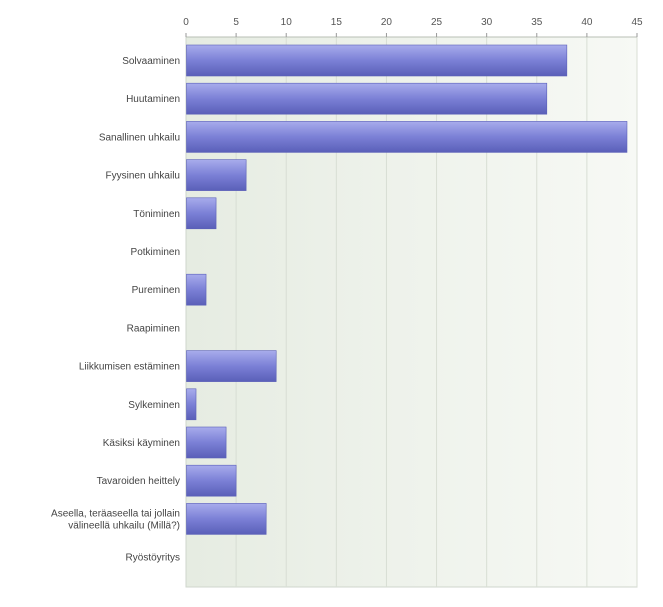 Image resolution: width=663 pixels, height=607 pixels. Describe the element at coordinates (487, 22) in the screenshot. I see `x-tick-label: 30` at that location.